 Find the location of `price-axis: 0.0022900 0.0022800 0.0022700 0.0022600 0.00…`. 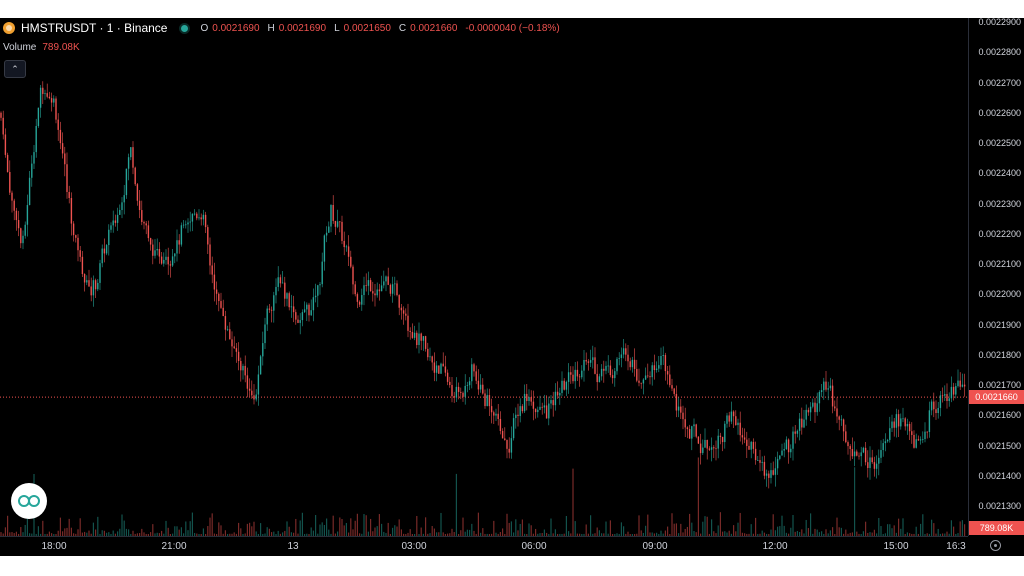

price-axis: 0.0022900 0.0022800 0.0022700 0.0022600 0.00… is located at coordinates (996, 277).